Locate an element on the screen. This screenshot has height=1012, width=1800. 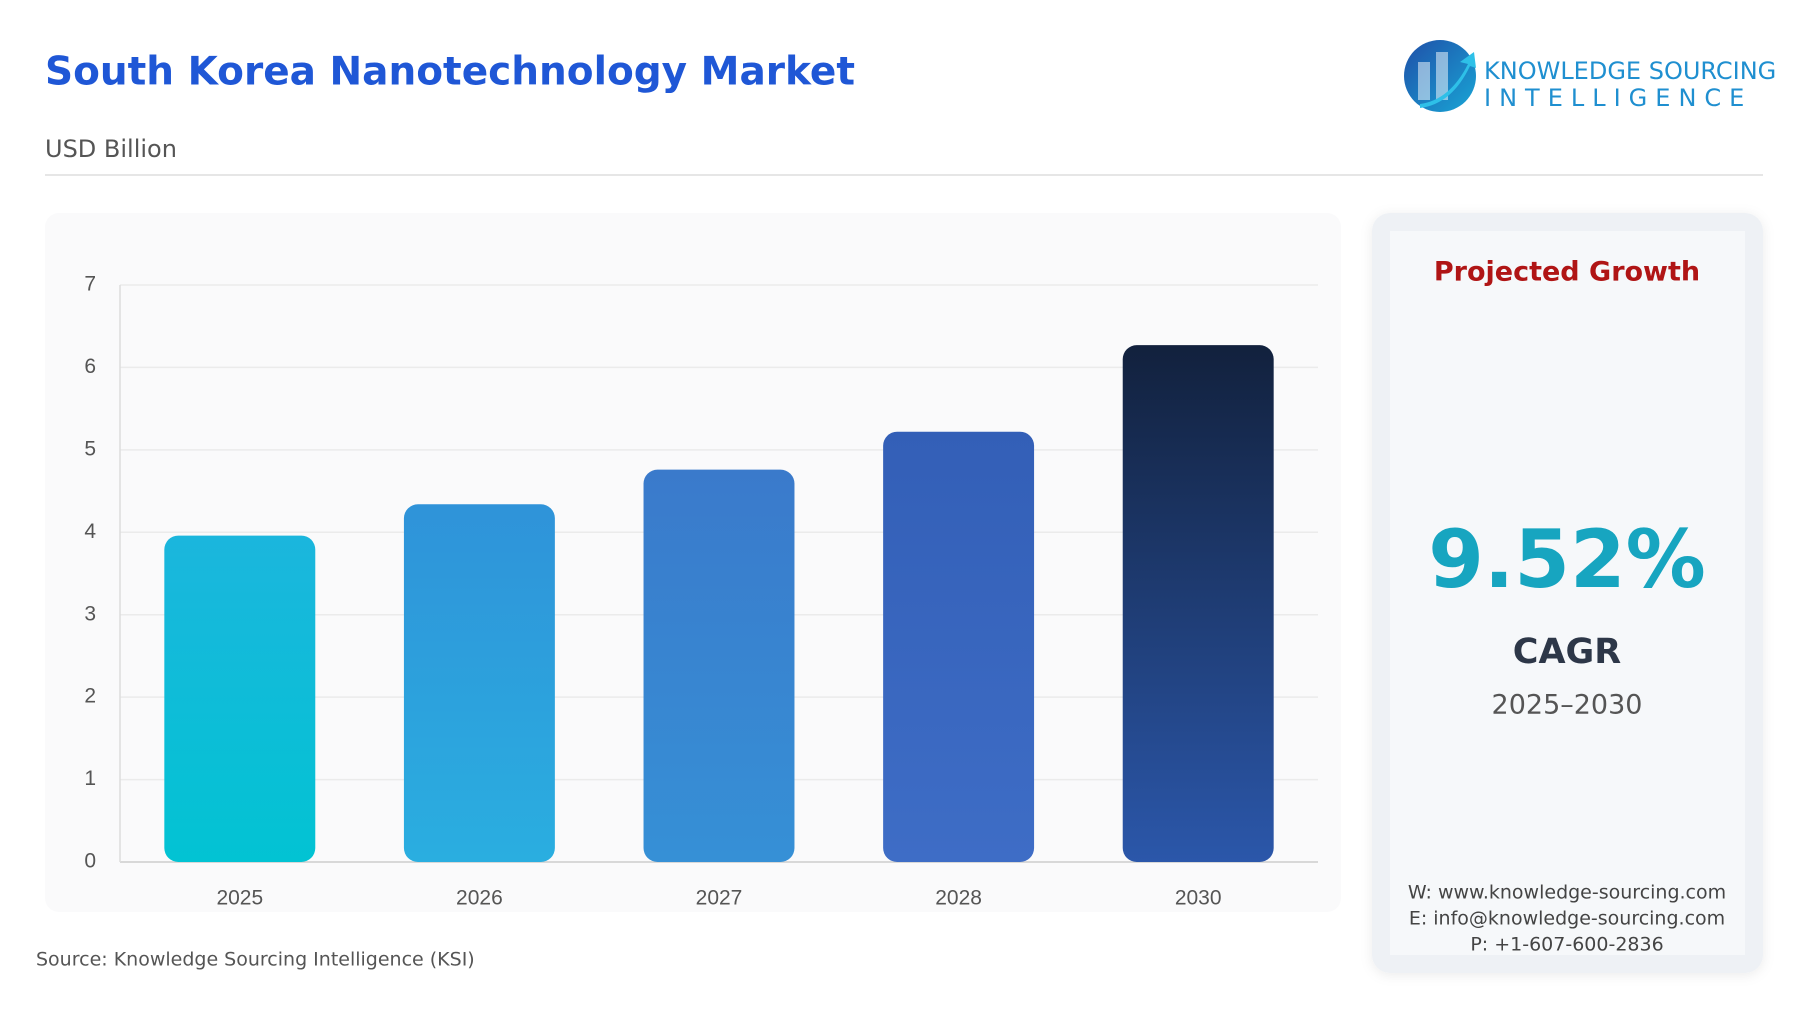
x-tick-label: 2027 is located at coordinates (719, 898).